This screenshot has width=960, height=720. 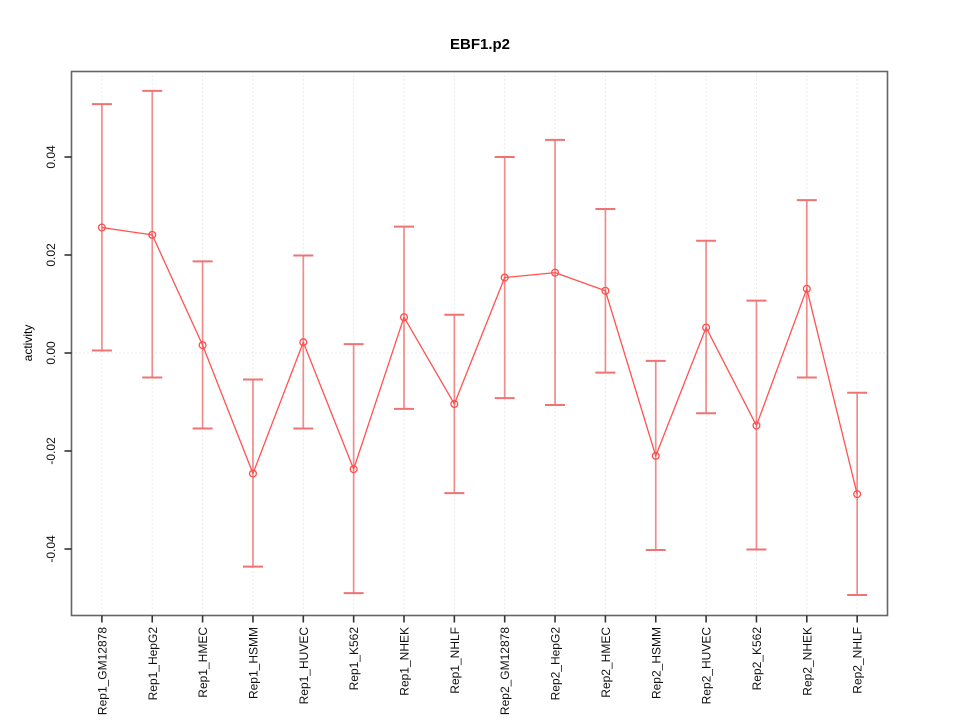 I want to click on y-tick-labels: 0.04 0.02 0.00 -0.02 -0.04, so click(x=51, y=354).